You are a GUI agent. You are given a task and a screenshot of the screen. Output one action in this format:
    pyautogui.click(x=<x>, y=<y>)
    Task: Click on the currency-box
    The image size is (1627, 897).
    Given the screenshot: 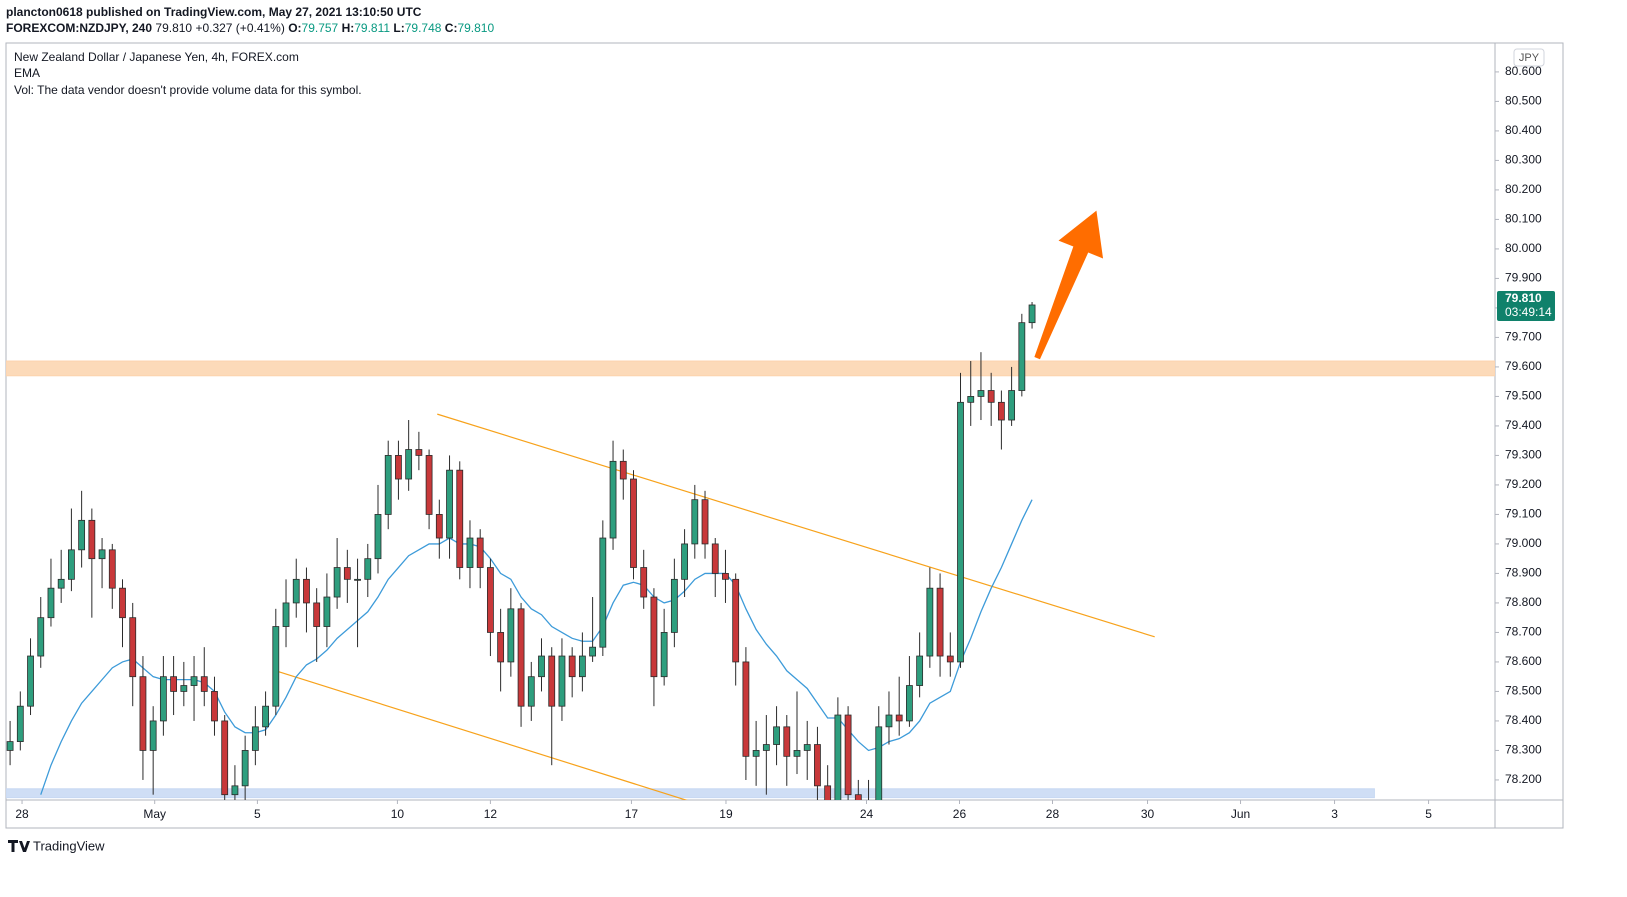 What is the action you would take?
    pyautogui.click(x=1529, y=57)
    